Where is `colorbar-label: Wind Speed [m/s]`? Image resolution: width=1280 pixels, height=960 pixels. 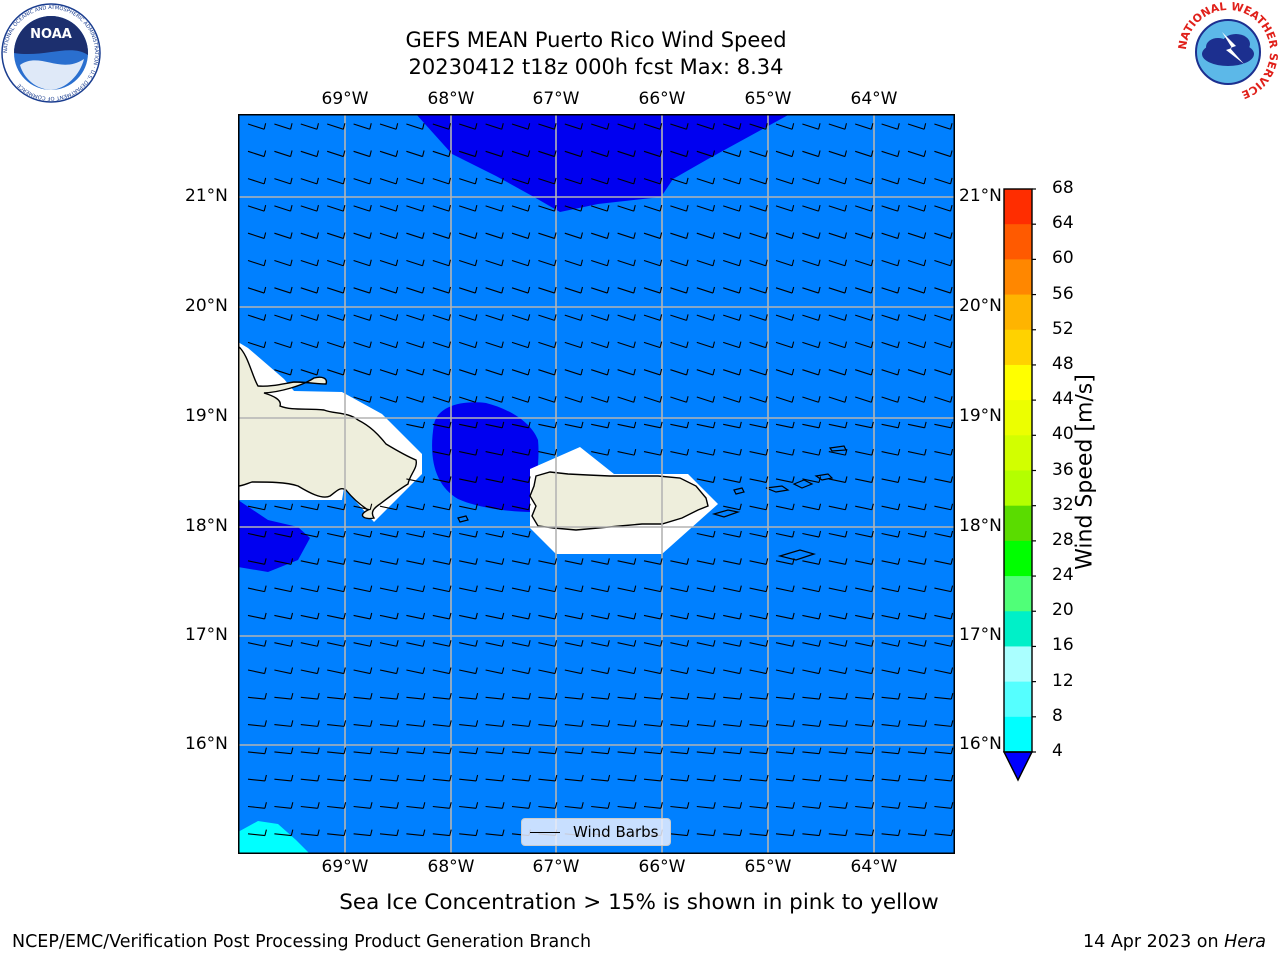 colorbar-label: Wind Speed [m/s] is located at coordinates (1085, 472).